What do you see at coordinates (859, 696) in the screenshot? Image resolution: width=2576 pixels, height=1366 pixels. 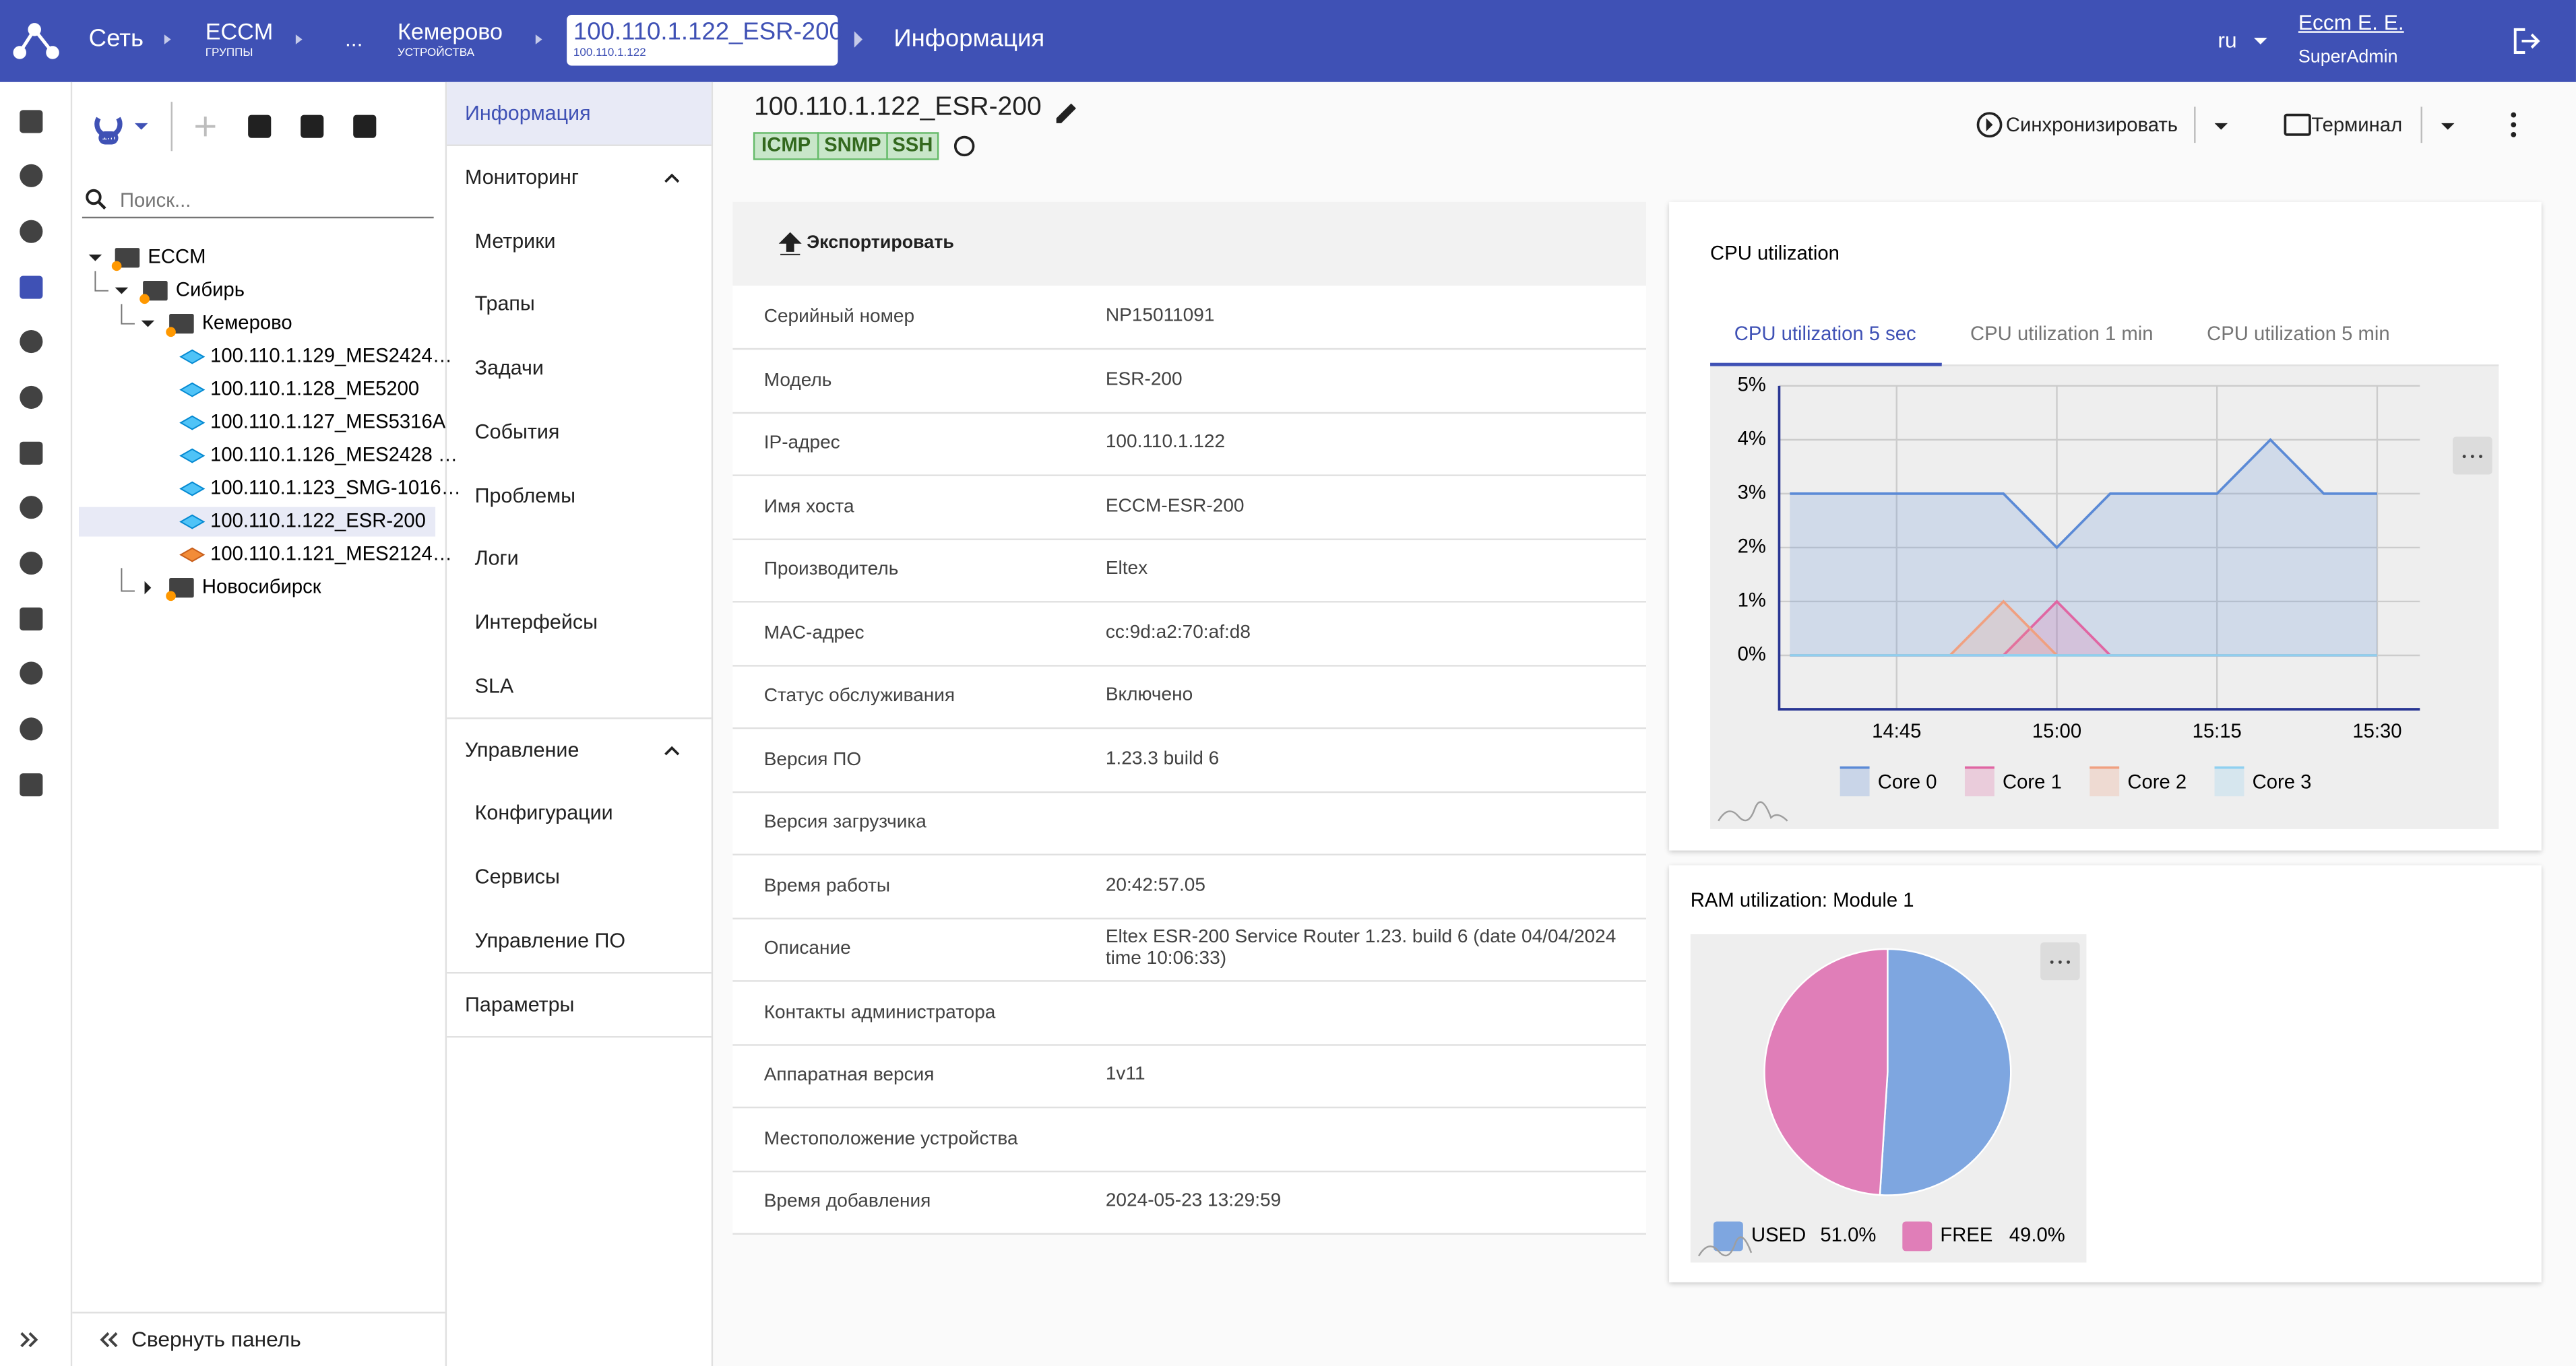 I see `field-label: Статус обслуживания` at bounding box center [859, 696].